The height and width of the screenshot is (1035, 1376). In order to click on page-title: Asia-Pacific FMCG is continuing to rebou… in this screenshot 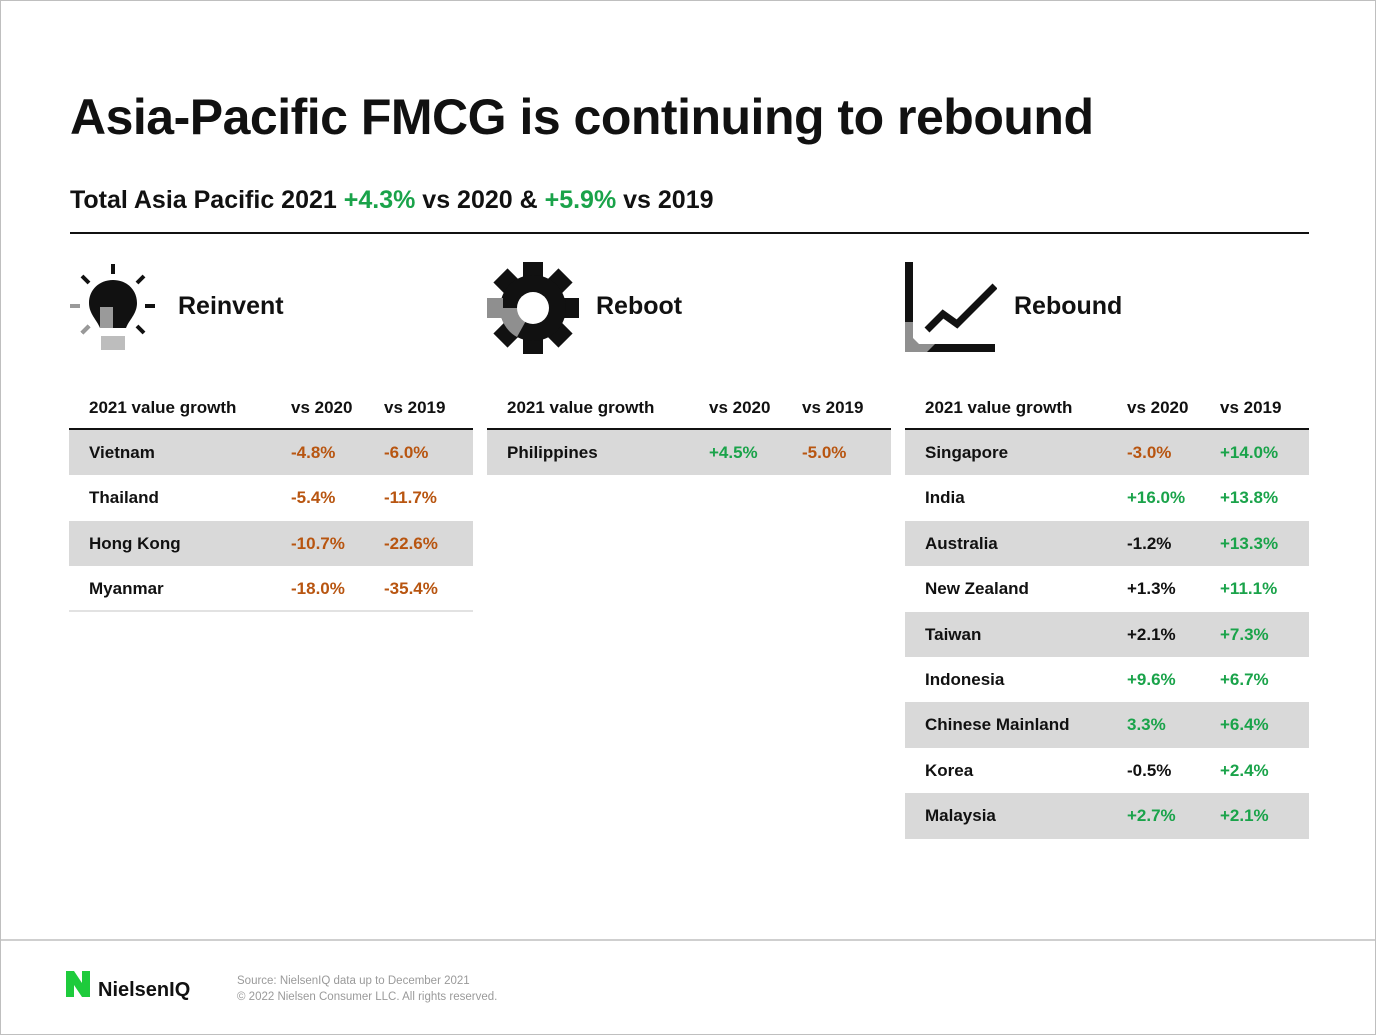, I will do `click(582, 117)`.